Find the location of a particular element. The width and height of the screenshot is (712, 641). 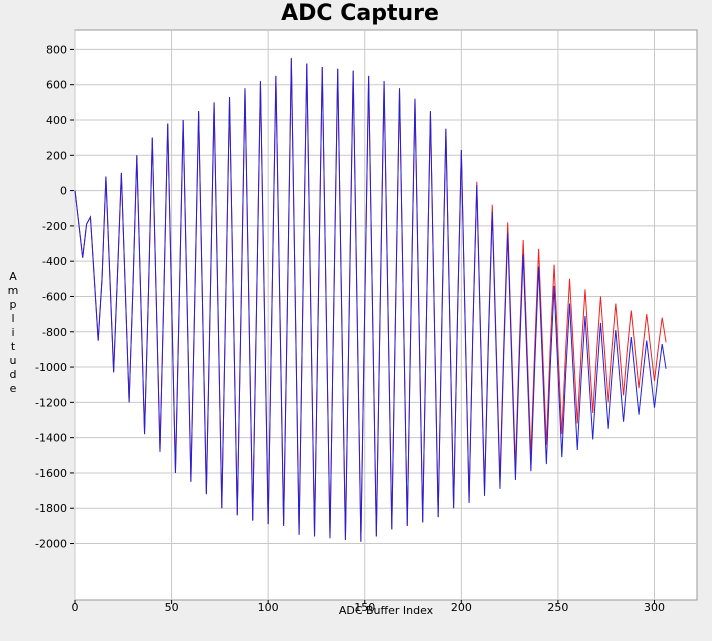

y-tick-label: 400 is located at coordinates (56, 120).